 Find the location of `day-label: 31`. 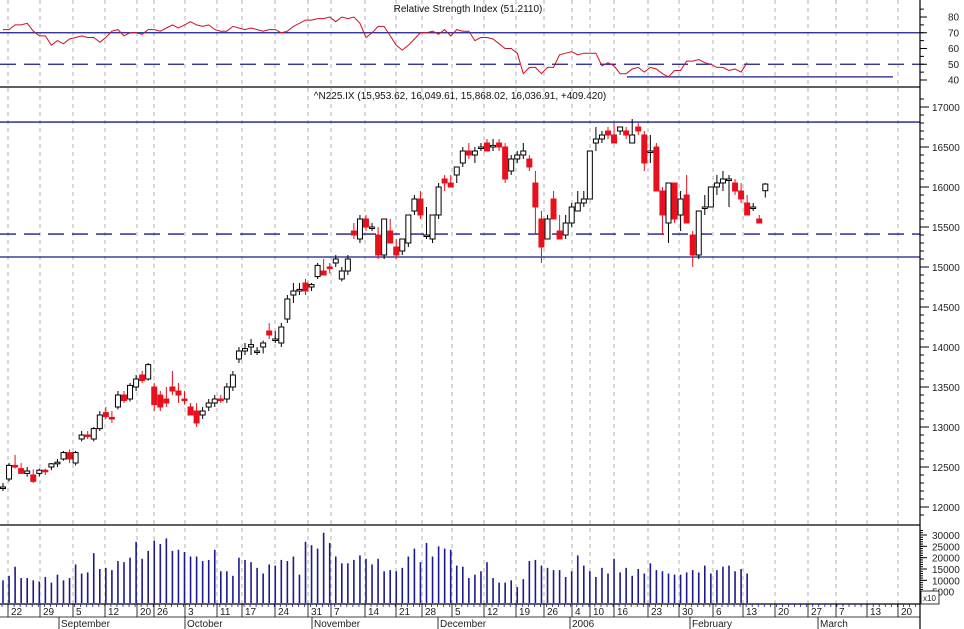

day-label: 31 is located at coordinates (317, 612).